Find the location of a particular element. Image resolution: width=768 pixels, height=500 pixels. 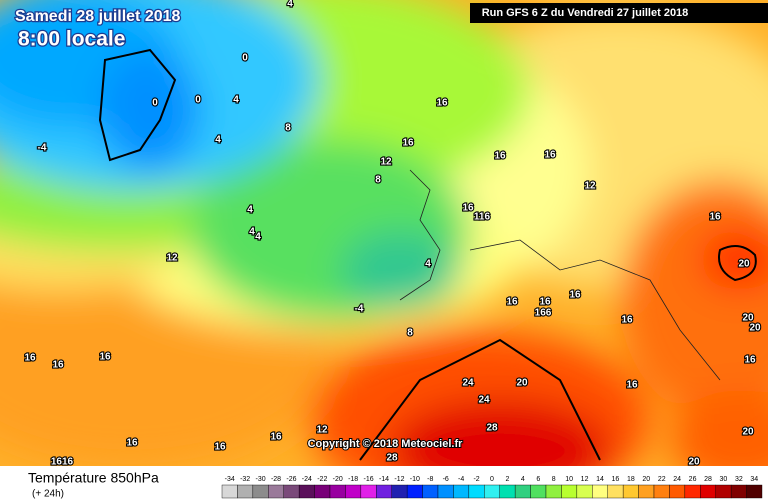

legend-label: 32 is located at coordinates (739, 479).